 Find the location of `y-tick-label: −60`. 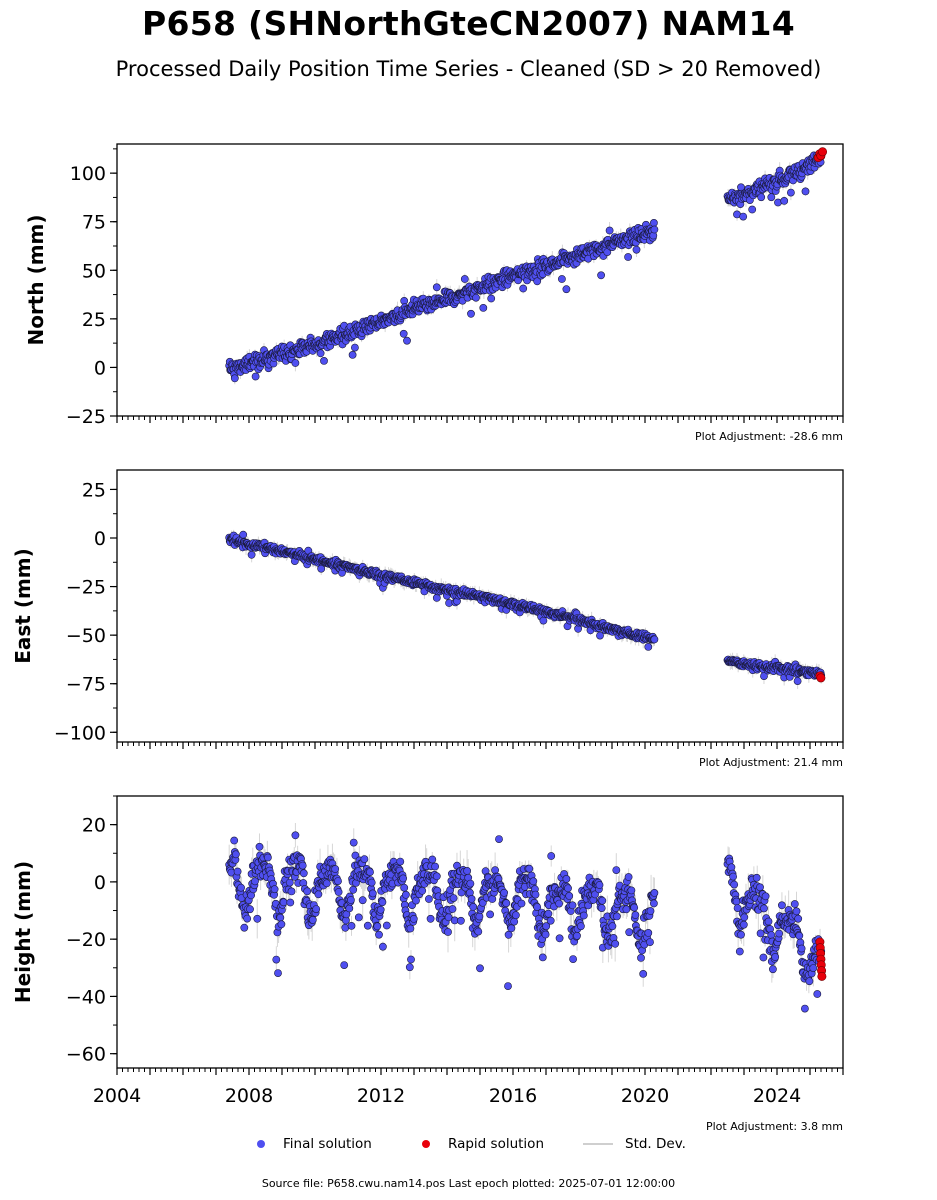

y-tick-label: −60 is located at coordinates (86, 1055).